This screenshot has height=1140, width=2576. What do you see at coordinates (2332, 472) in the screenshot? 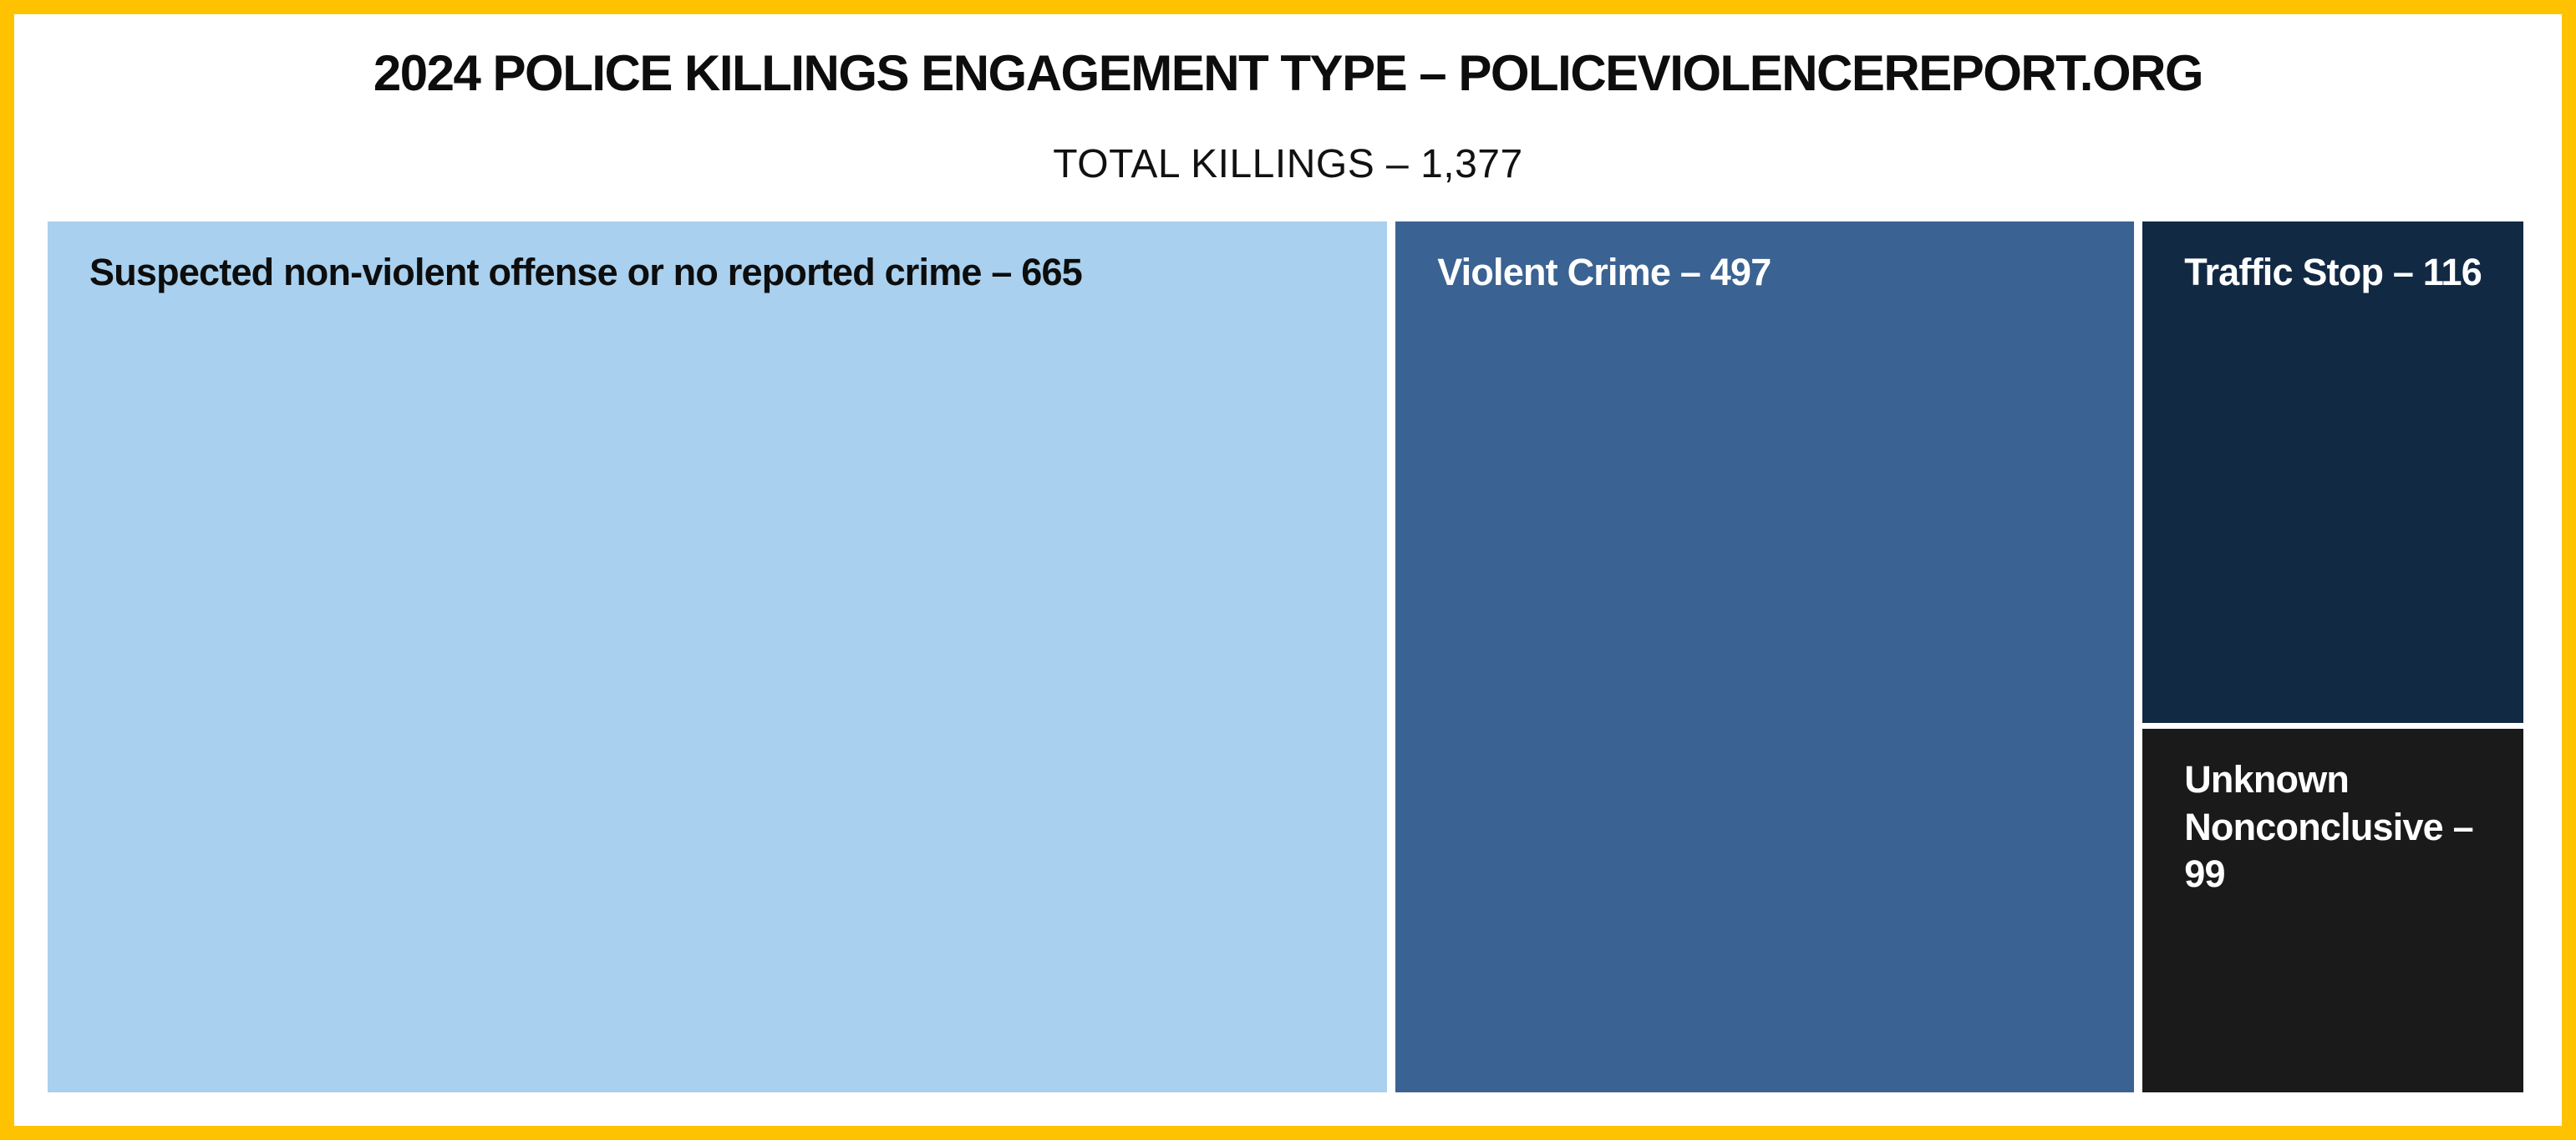
I see `treemap-cell-traffic-stop: Traffic Stop – 116` at bounding box center [2332, 472].